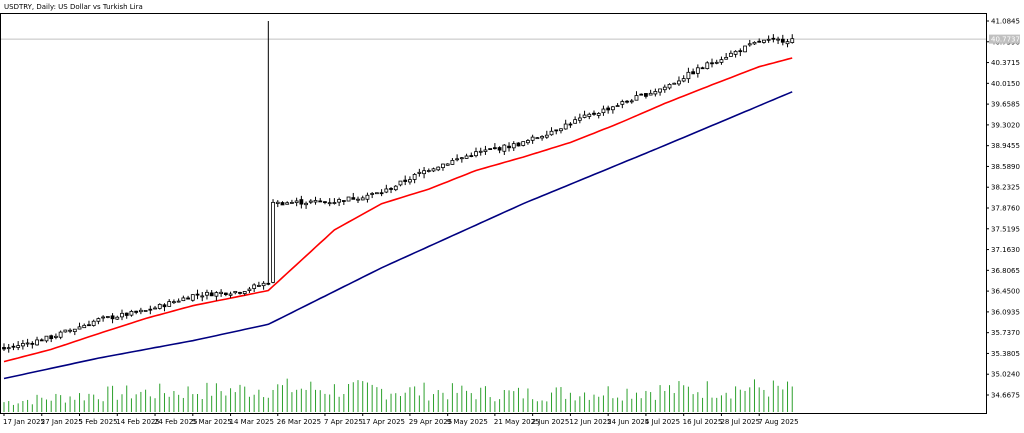 Image resolution: width=1024 pixels, height=433 pixels. I want to click on x-tick-label: 28 Jul 2025, so click(740, 422).